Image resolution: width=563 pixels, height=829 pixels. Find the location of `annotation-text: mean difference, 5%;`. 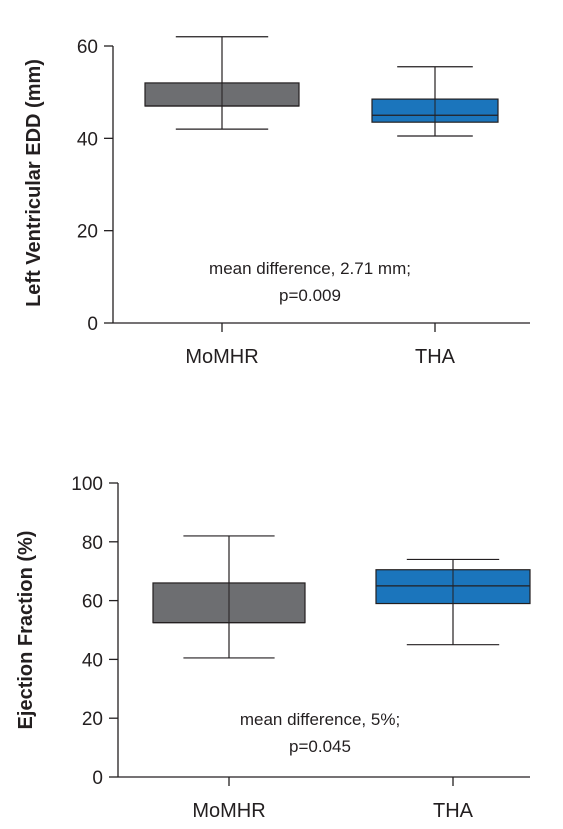

annotation-text: mean difference, 5%; is located at coordinates (320, 719).